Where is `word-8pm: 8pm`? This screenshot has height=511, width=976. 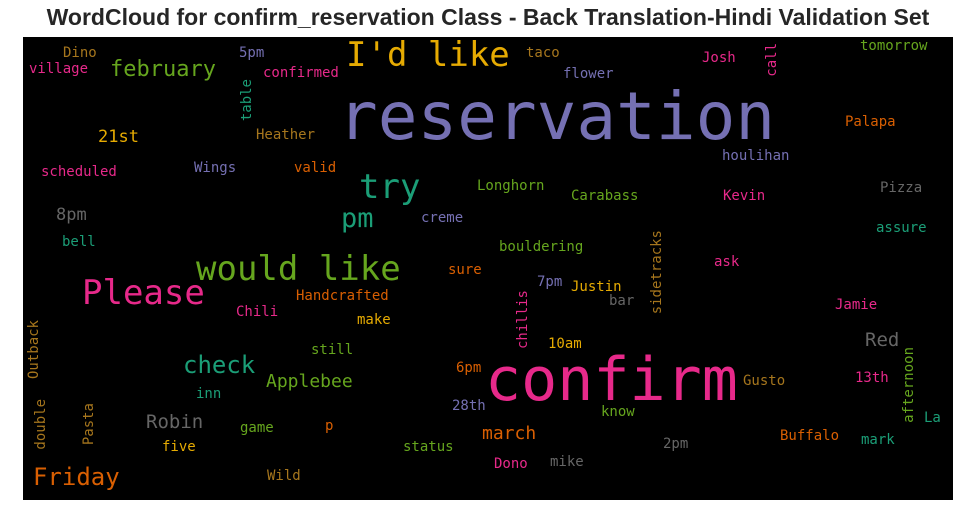 word-8pm: 8pm is located at coordinates (71, 215).